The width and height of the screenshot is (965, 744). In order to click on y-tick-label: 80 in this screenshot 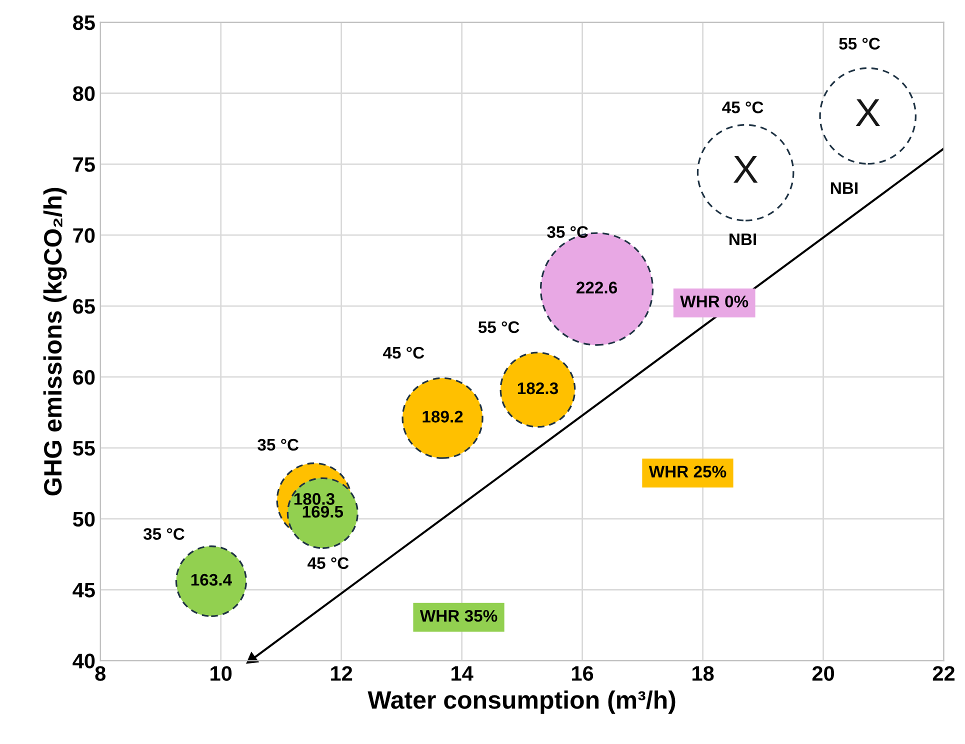, I will do `click(83, 93)`.